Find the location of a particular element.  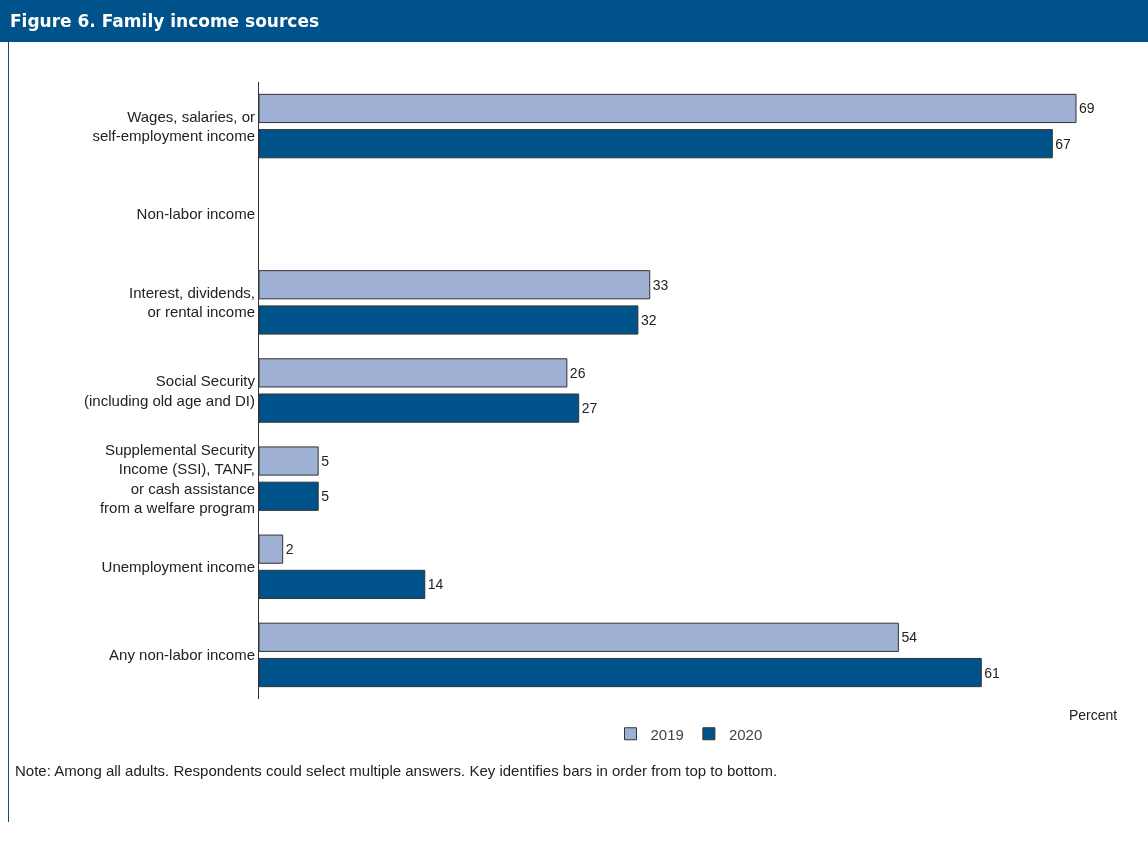

y-tick-label: Unemployment income is located at coordinates (178, 567).